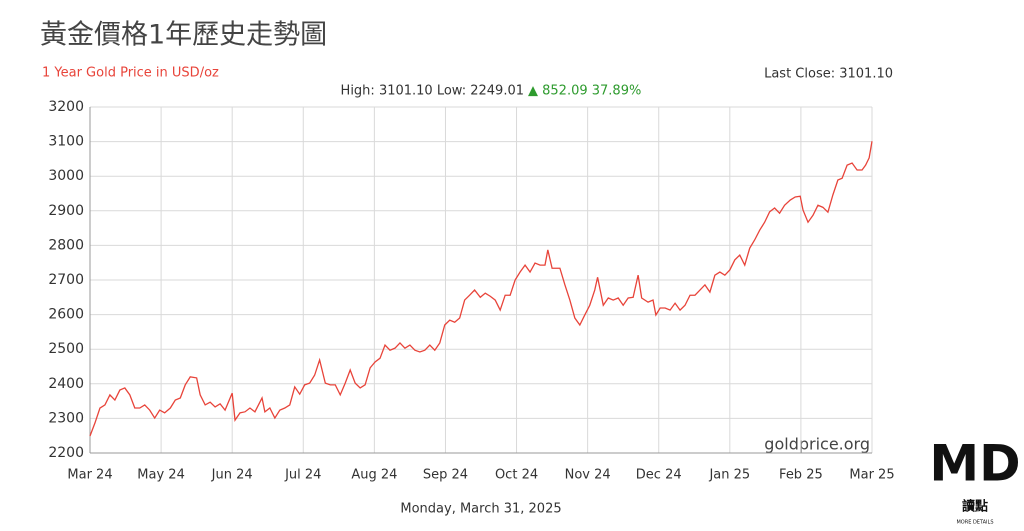 The height and width of the screenshot is (531, 1024). Describe the element at coordinates (66, 349) in the screenshot. I see `y-tick-label: 2500` at that location.